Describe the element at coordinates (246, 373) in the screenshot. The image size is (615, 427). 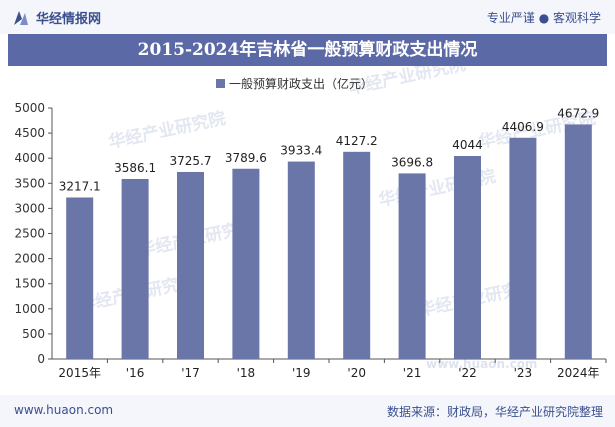
I see `x-tick-label: '18` at that location.